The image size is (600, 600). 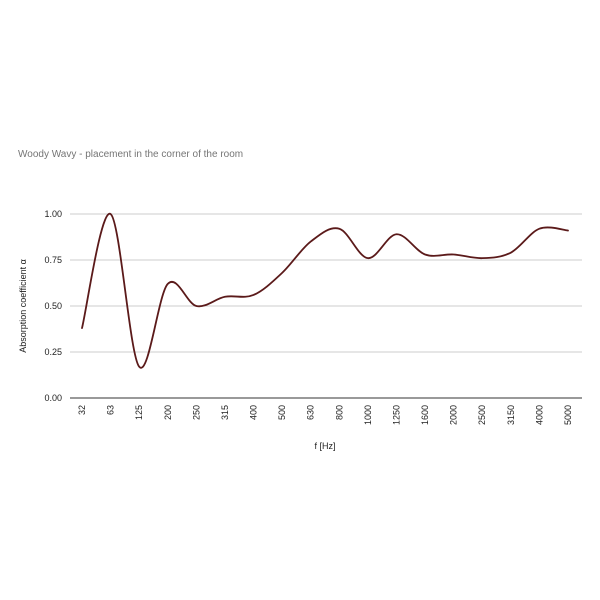 I want to click on x-tick-label: 1600, so click(x=425, y=415).